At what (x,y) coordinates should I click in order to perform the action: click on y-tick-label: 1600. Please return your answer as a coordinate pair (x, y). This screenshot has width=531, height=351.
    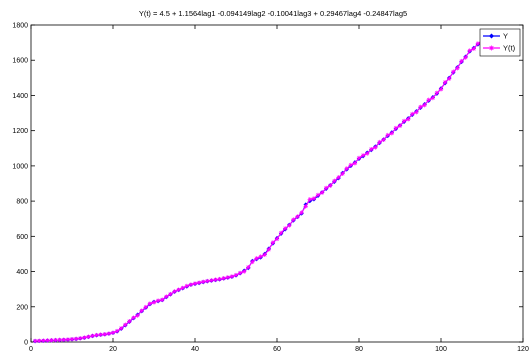
    Looking at the image, I should click on (20, 61).